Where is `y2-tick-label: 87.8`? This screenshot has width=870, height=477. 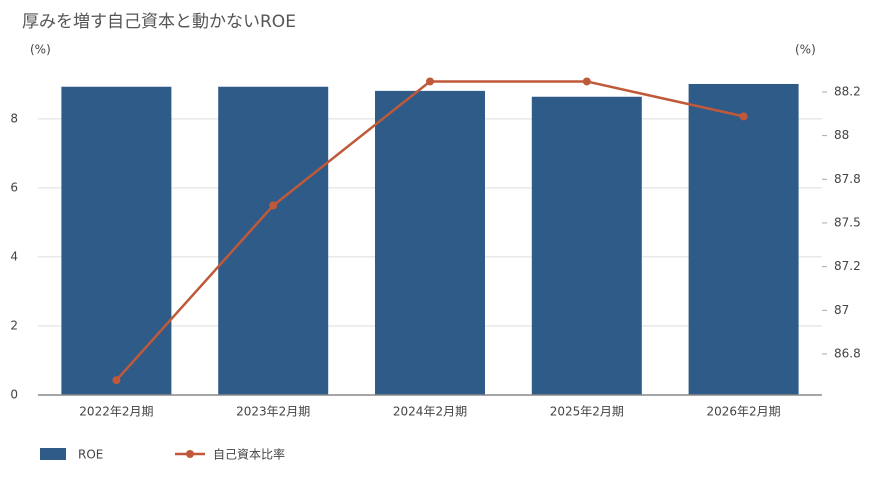
y2-tick-label: 87.8 is located at coordinates (847, 179).